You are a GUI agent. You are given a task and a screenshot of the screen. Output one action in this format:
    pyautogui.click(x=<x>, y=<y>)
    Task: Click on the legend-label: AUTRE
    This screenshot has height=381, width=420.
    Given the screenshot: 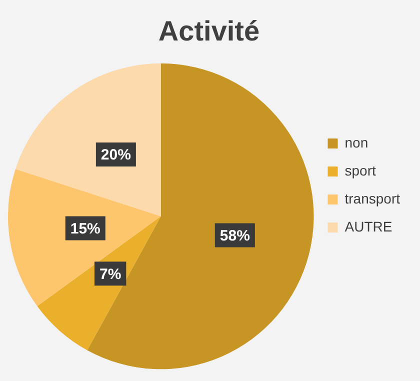 What is the action you would take?
    pyautogui.click(x=368, y=226)
    